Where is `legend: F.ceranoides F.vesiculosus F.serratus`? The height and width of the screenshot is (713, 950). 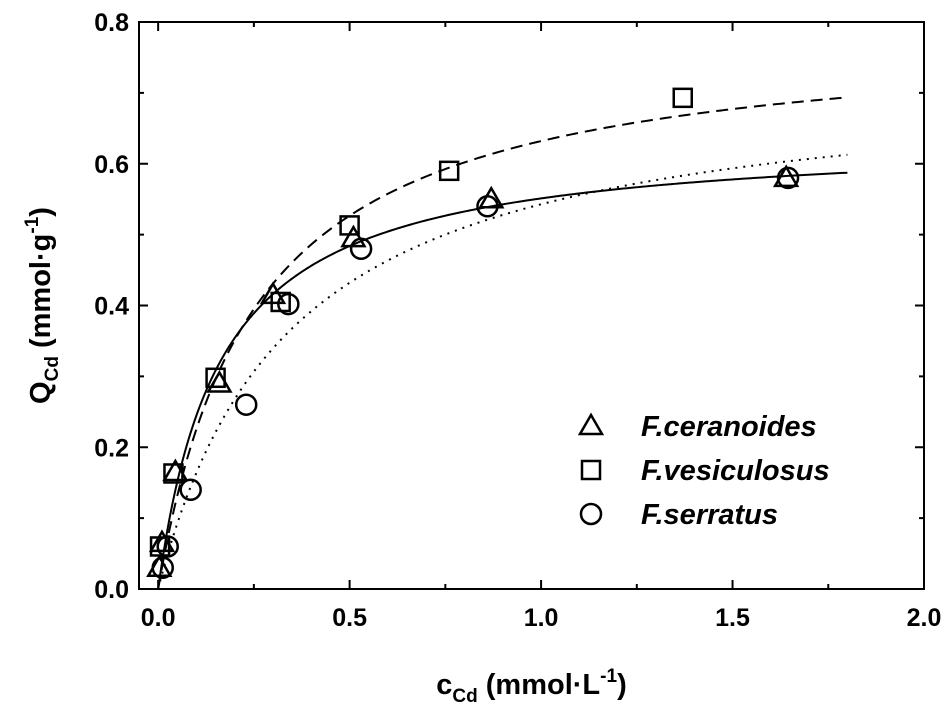
legend: F.ceranoides F.vesiculosus F.serratus is located at coordinates (703, 471).